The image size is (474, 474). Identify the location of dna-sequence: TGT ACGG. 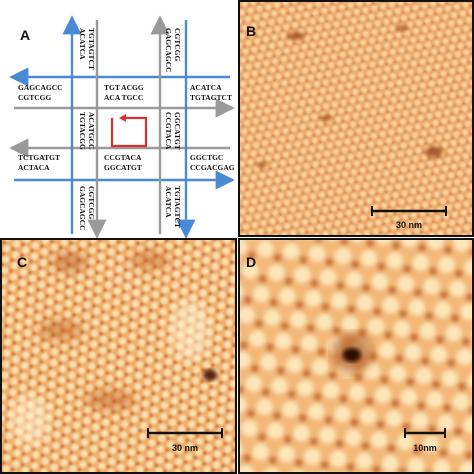
(124, 87).